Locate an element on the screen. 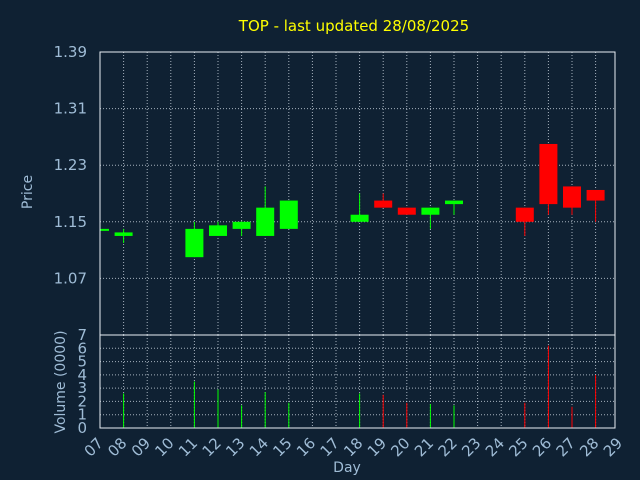 The height and width of the screenshot is (480, 640). volume-axis-label: Volume (0000) is located at coordinates (61, 381).